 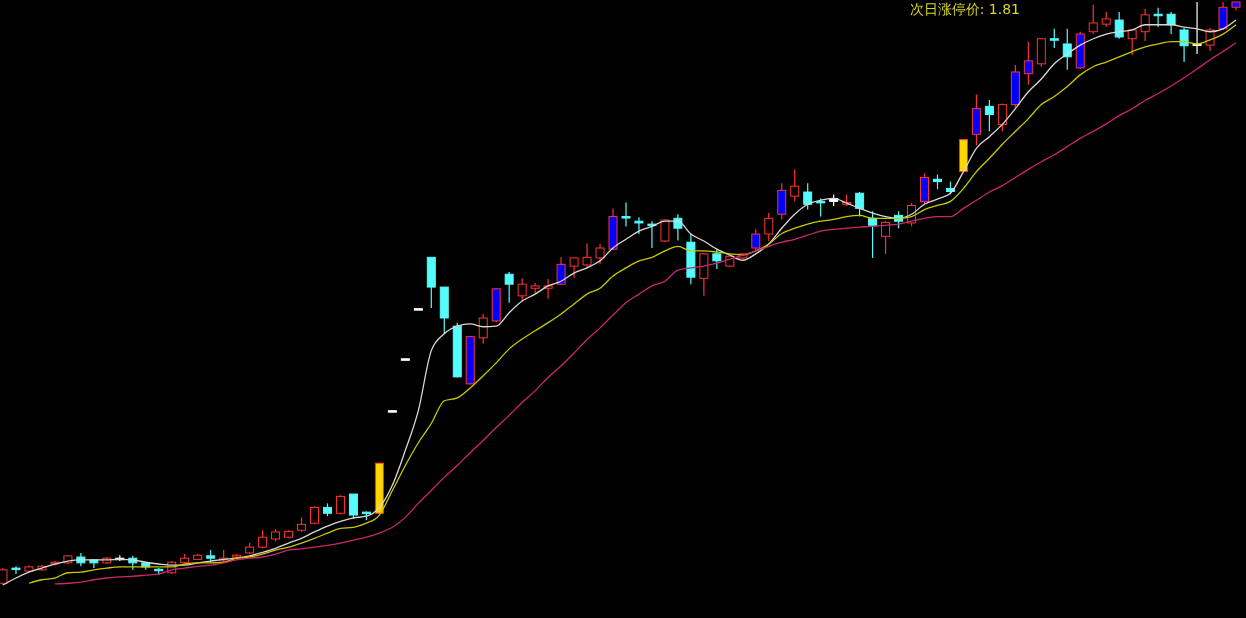 What do you see at coordinates (964, 9) in the screenshot?
I see `annotation: 次日涨停价: 1.81` at bounding box center [964, 9].